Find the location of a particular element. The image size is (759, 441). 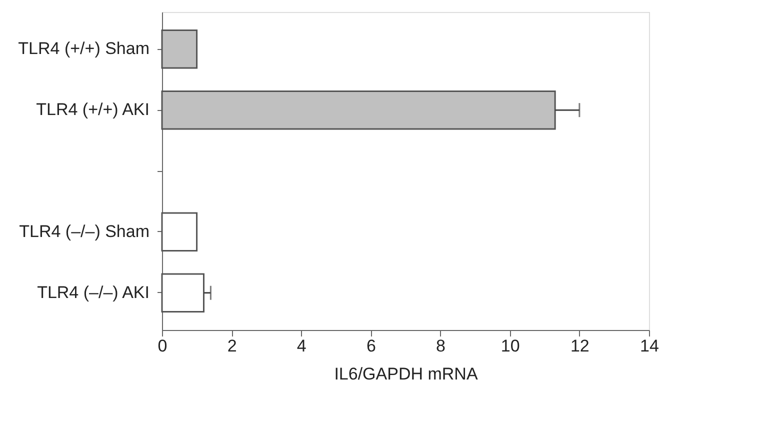

x-axis-title: IL6/GAPDH mRNA is located at coordinates (406, 374).